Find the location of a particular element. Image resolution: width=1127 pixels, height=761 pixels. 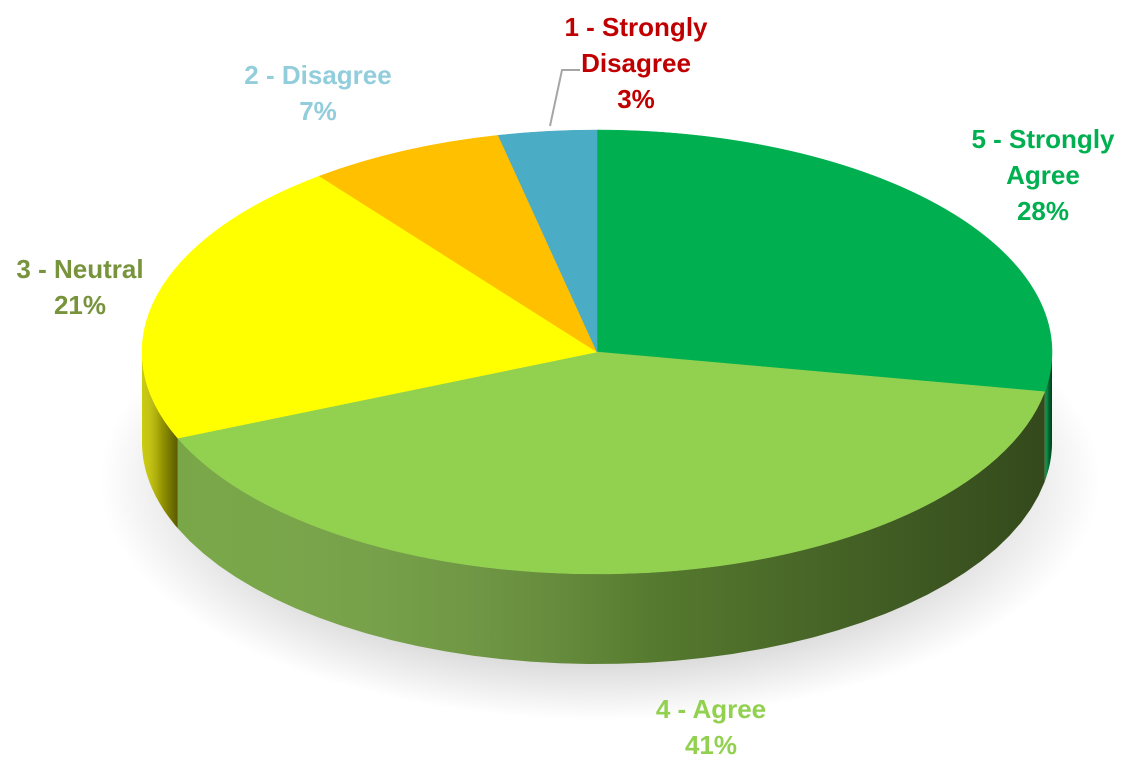

slice-label-1: 4 - Agree 41% is located at coordinates (711, 727).